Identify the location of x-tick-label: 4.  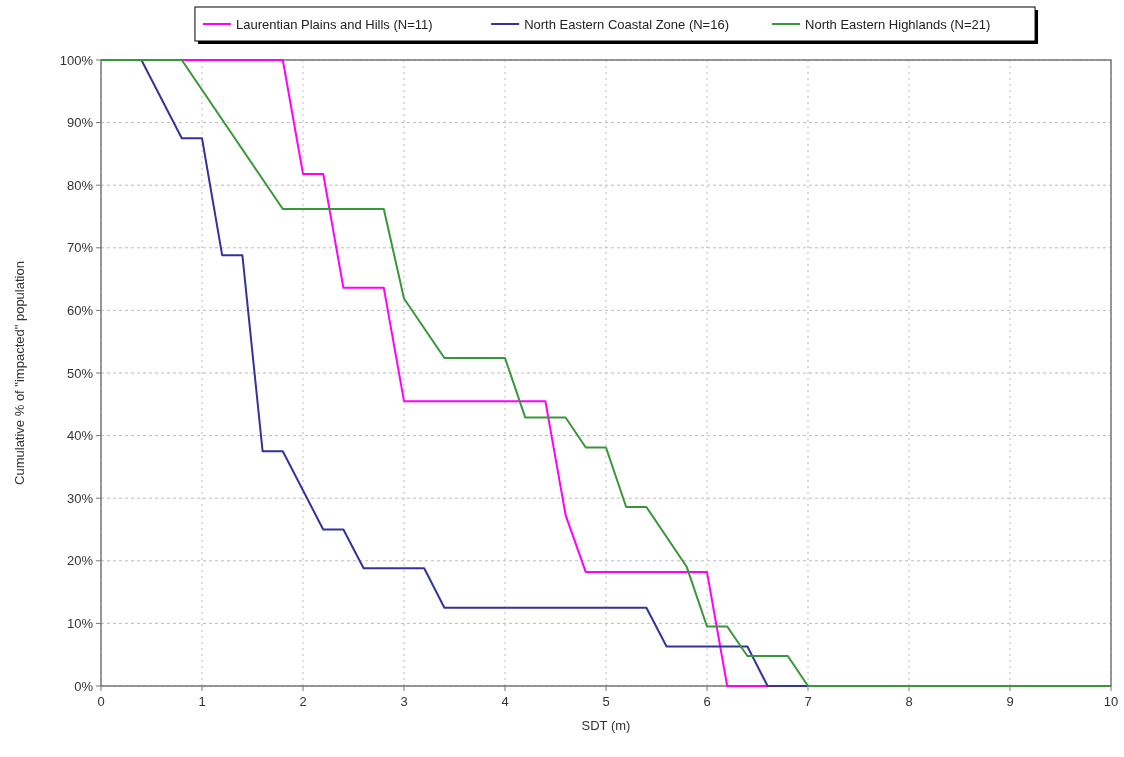
(505, 701).